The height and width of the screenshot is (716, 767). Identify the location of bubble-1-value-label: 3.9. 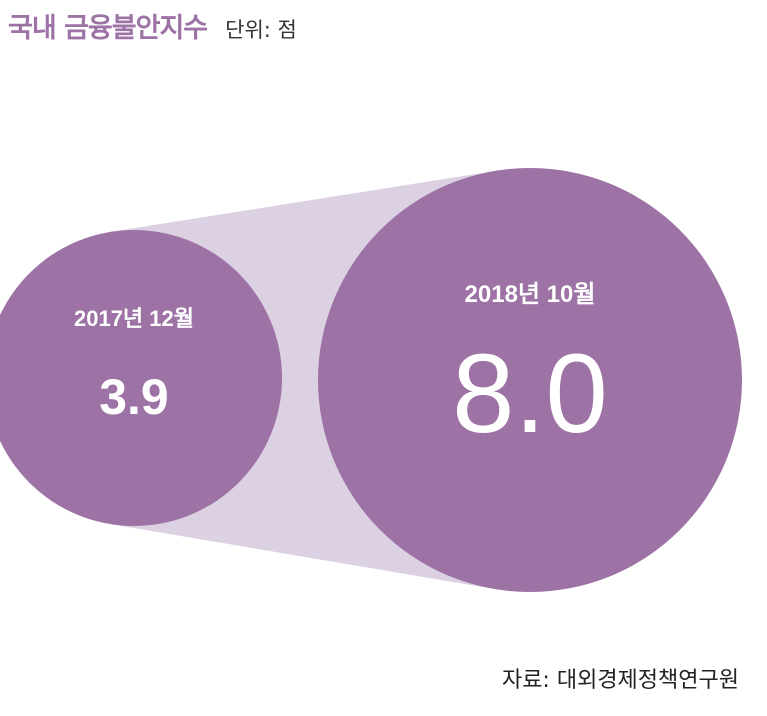
(134, 397).